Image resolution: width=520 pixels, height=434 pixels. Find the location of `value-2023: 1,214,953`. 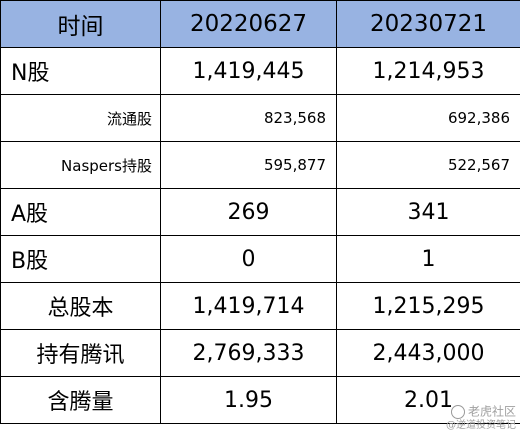

value-2023: 1,214,953 is located at coordinates (428, 71).